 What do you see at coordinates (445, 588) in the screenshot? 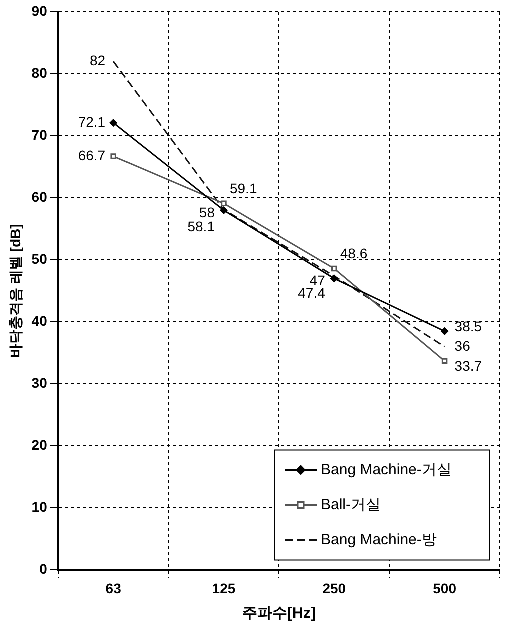
I see `x-tick-label: 500` at bounding box center [445, 588].